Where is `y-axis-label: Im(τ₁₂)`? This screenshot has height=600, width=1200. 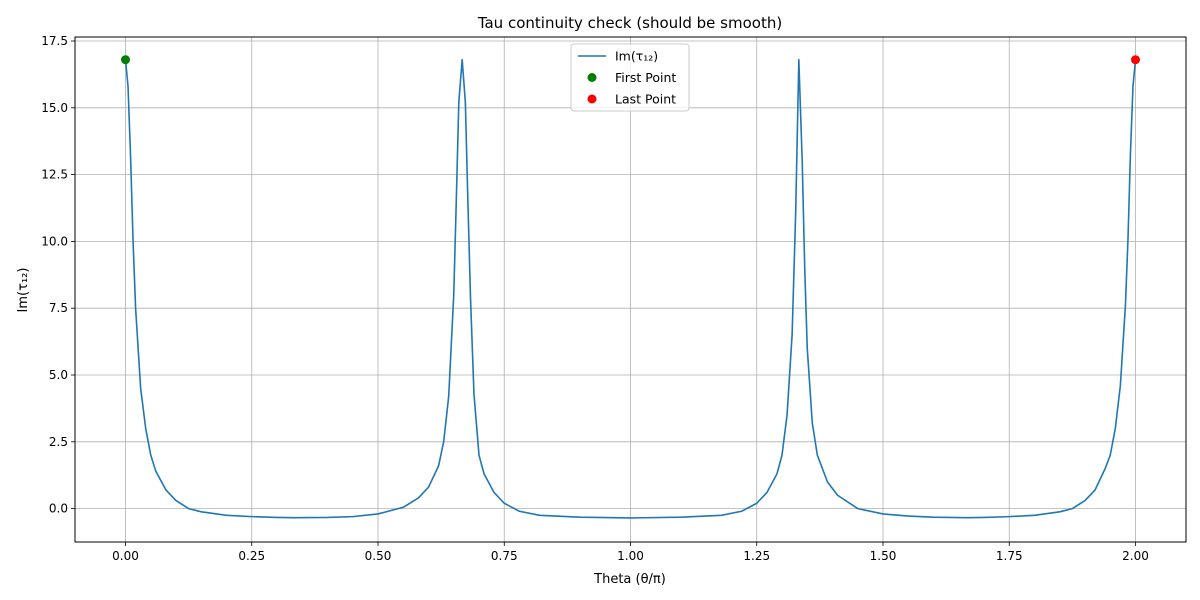 y-axis-label: Im(τ₁₂) is located at coordinates (23, 290).